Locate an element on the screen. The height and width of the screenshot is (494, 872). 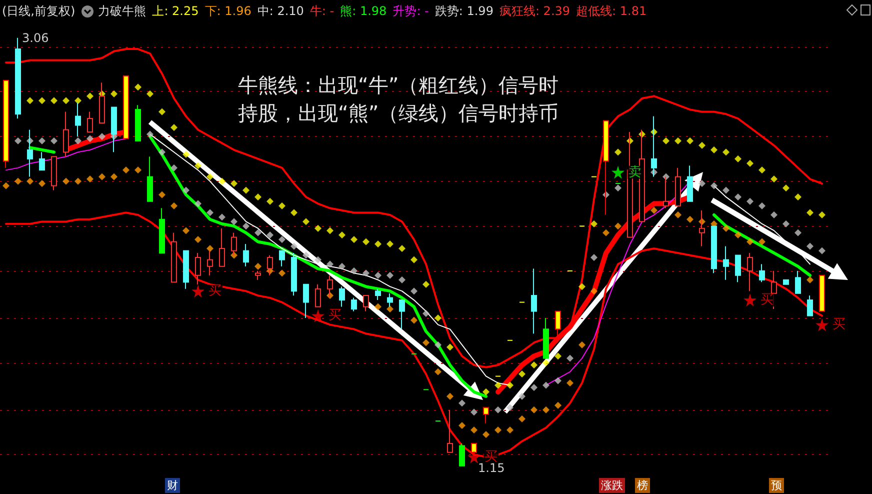
text: 下: 1.96 is located at coordinates (228, 11).